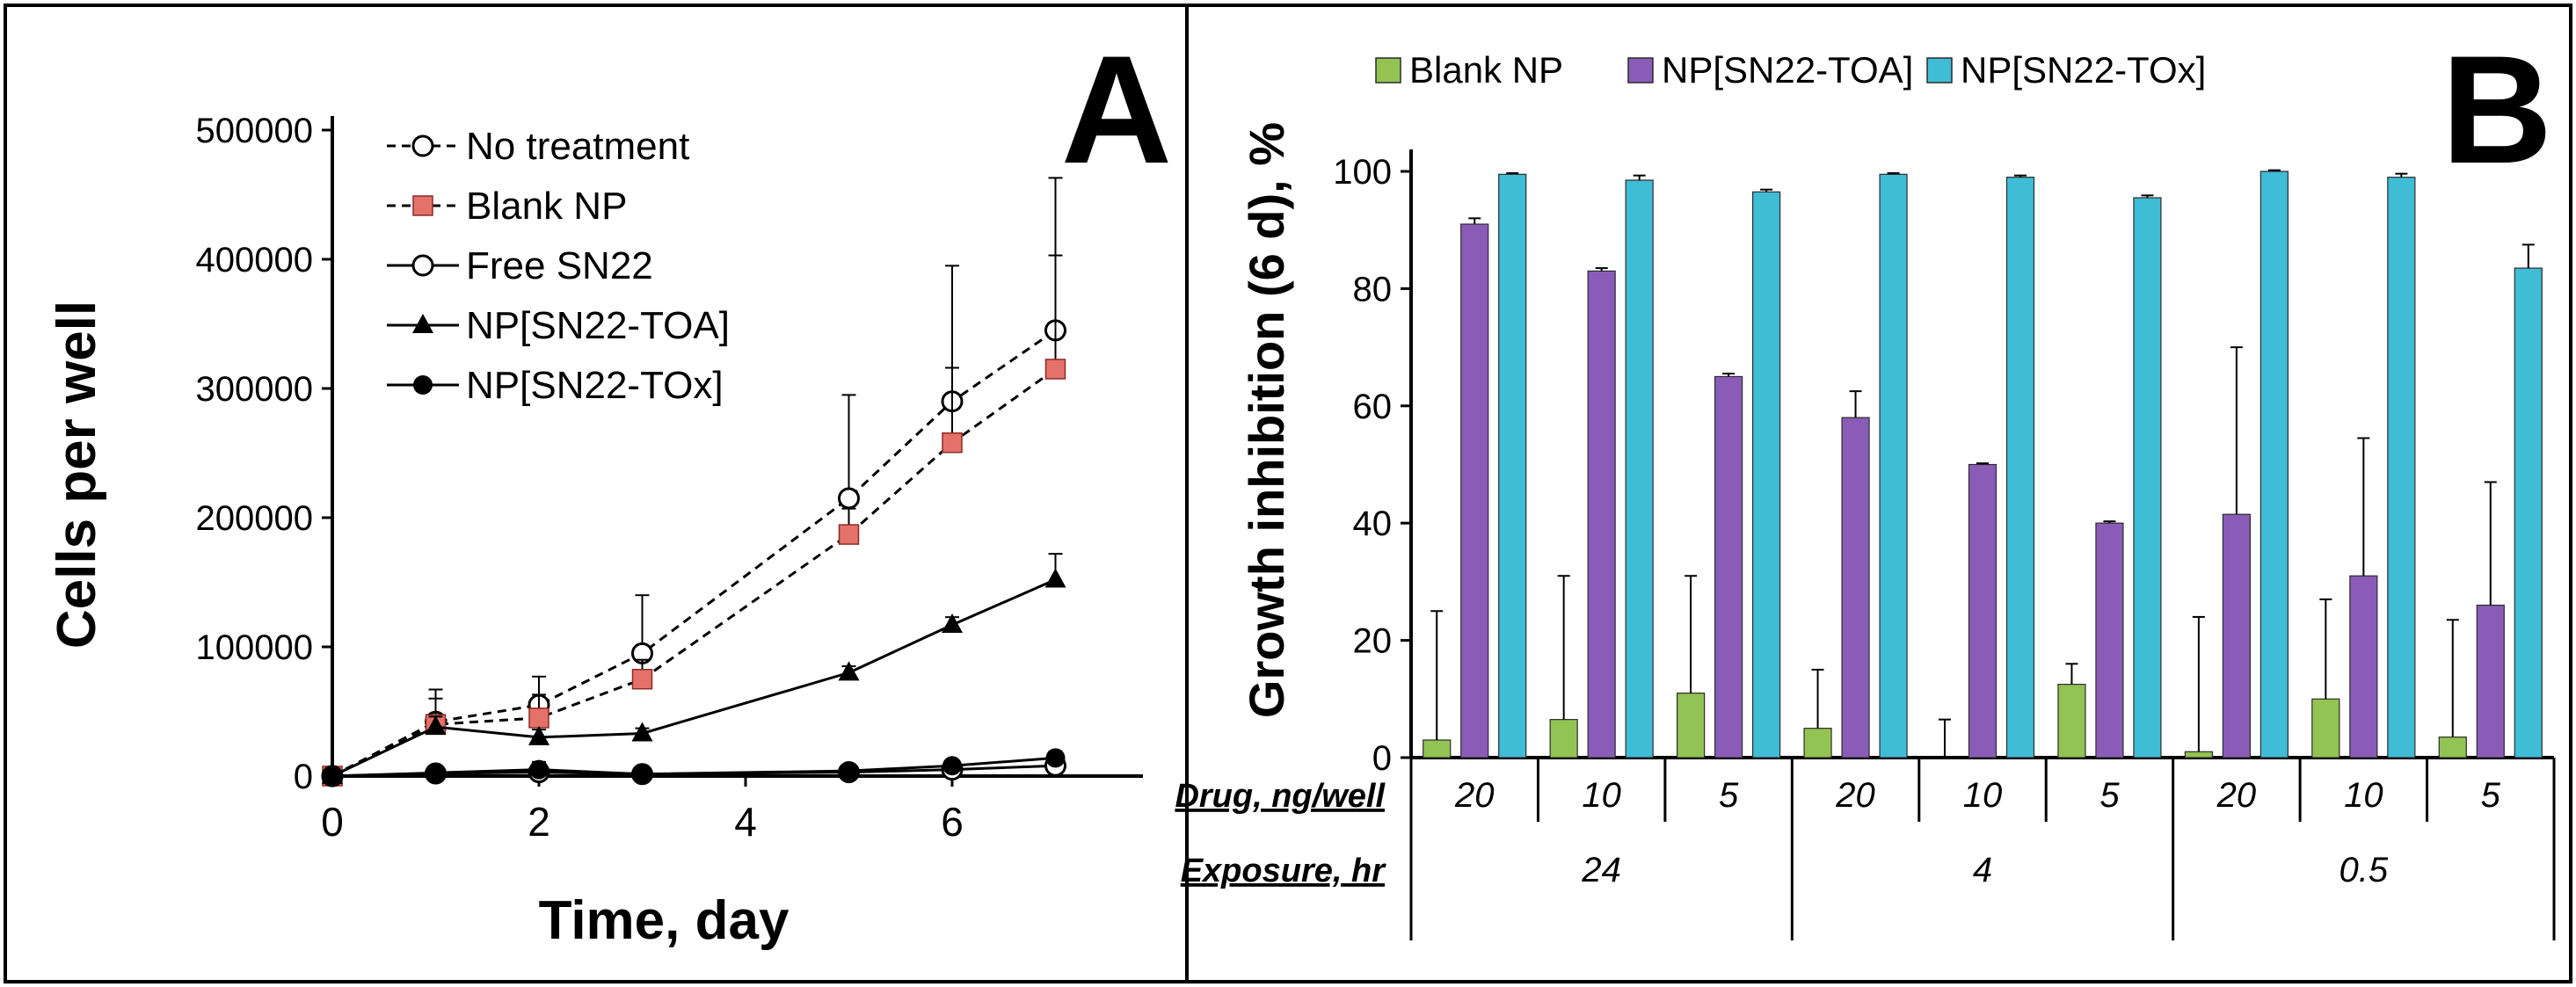 This screenshot has width=2576, height=987. I want to click on panel-b-y-tick-label: 60, so click(1373, 407).